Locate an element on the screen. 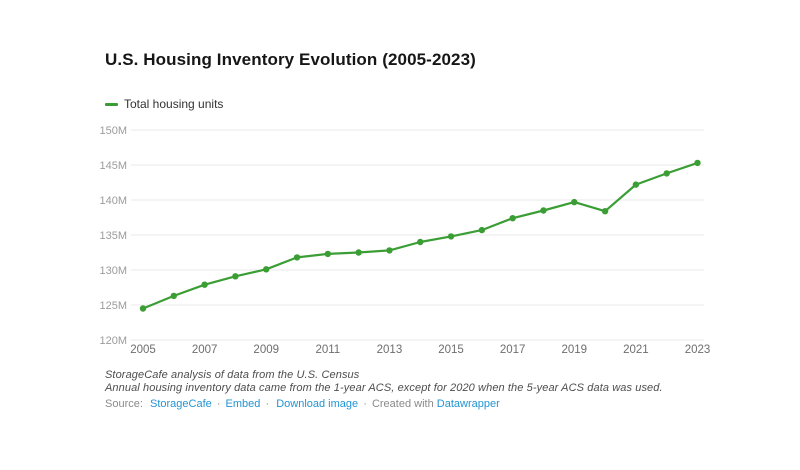 This screenshot has width=800, height=470. x-axis-tick-label: 2013 is located at coordinates (390, 350).